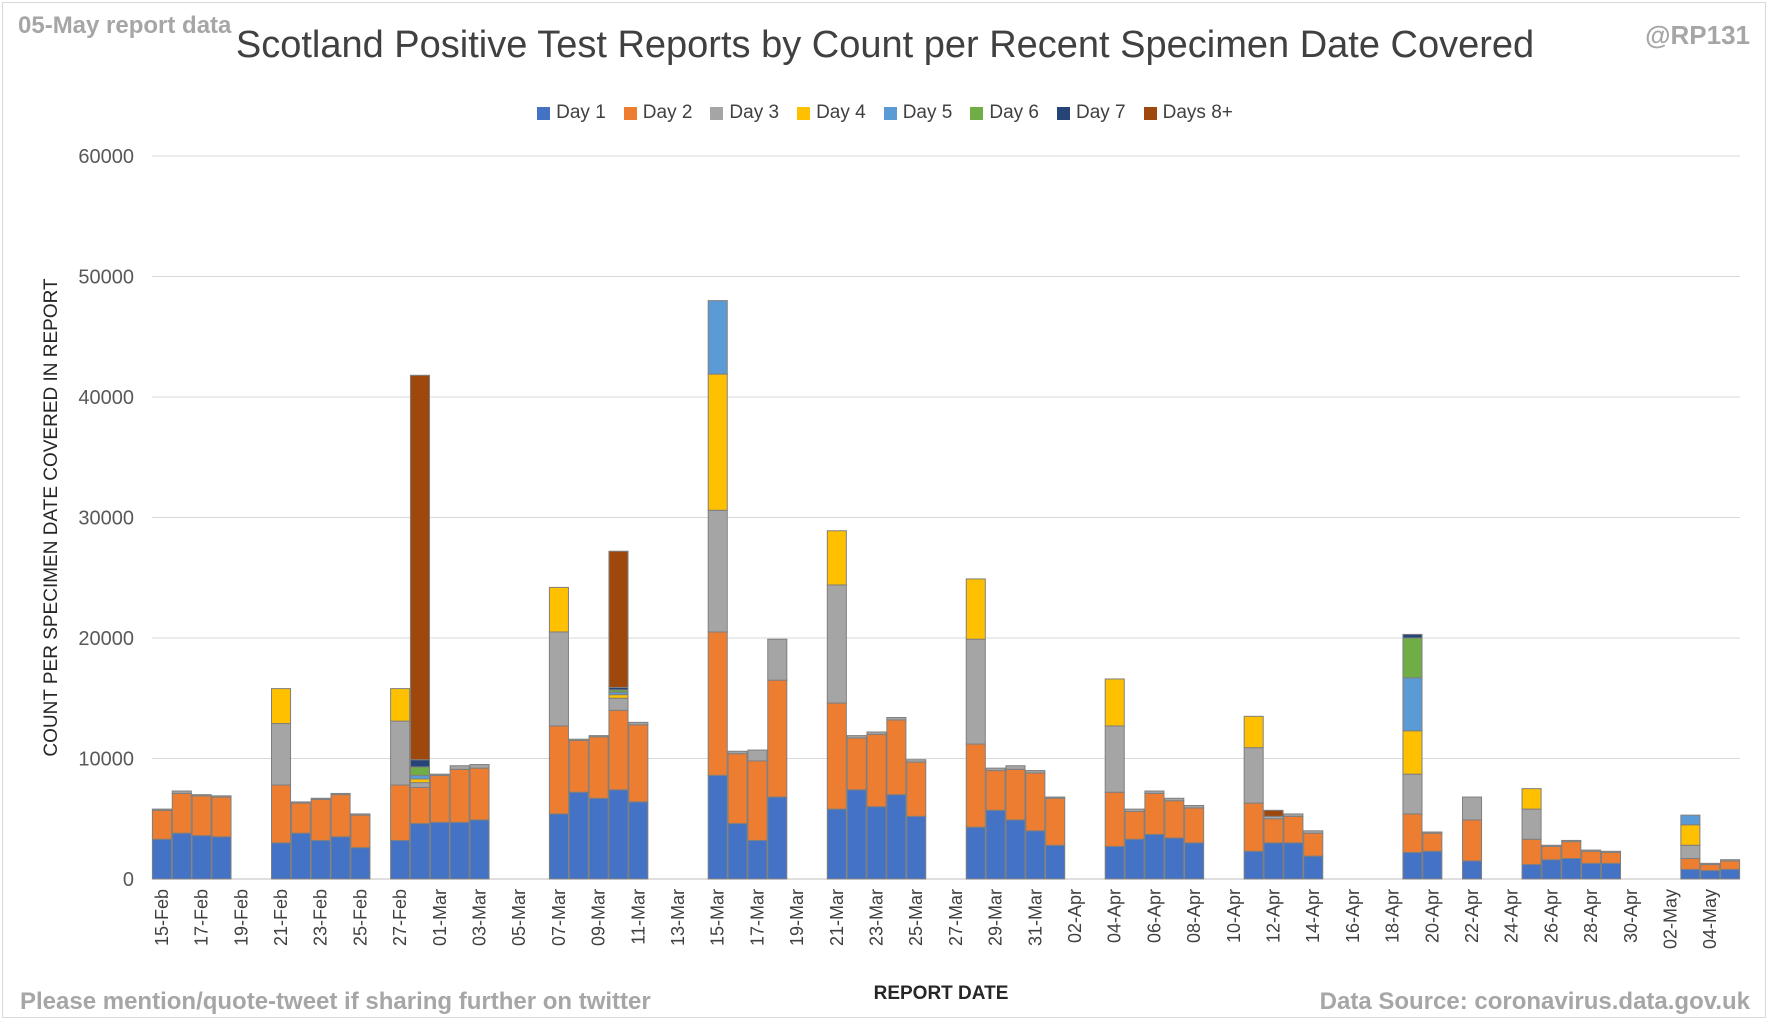 The width and height of the screenshot is (1770, 1022). I want to click on x-tick-label: 16-Apr, so click(1353, 916).